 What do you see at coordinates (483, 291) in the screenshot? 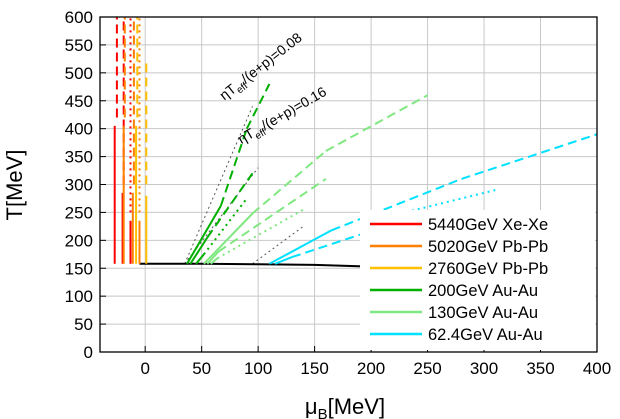
I see `legend-label: 200GeV Au-Au` at bounding box center [483, 291].